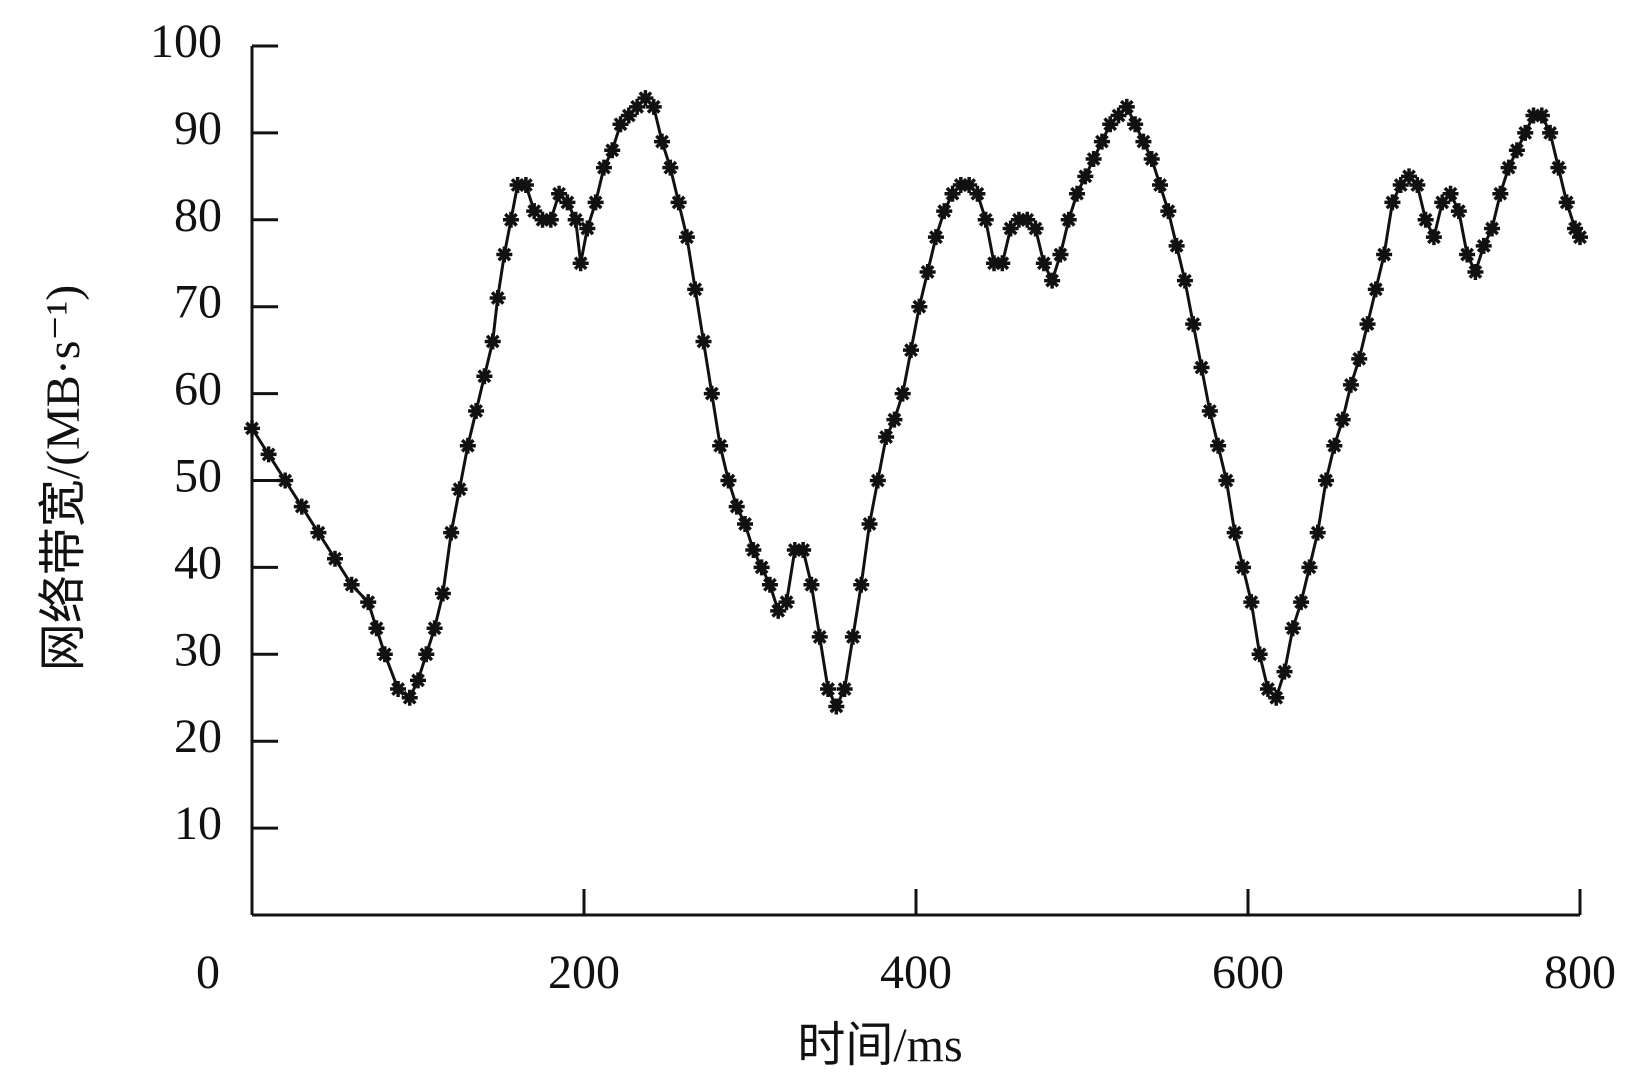  What do you see at coordinates (208, 972) in the screenshot?
I see `x-tick-label: 0` at bounding box center [208, 972].